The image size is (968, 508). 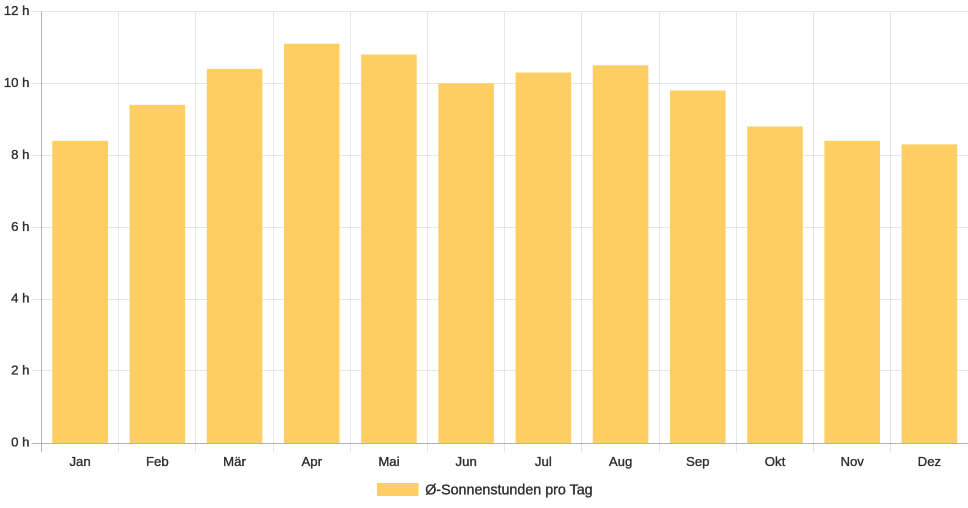 I want to click on svg-text: Sep, so click(x=697, y=461).